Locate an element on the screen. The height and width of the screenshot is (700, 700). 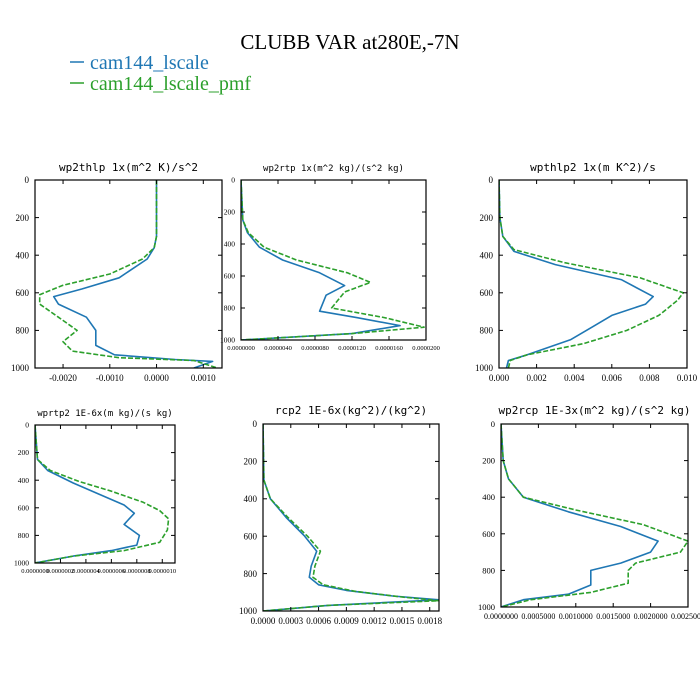
x-tick-label: 0.0010 is located at coordinates (203, 378).